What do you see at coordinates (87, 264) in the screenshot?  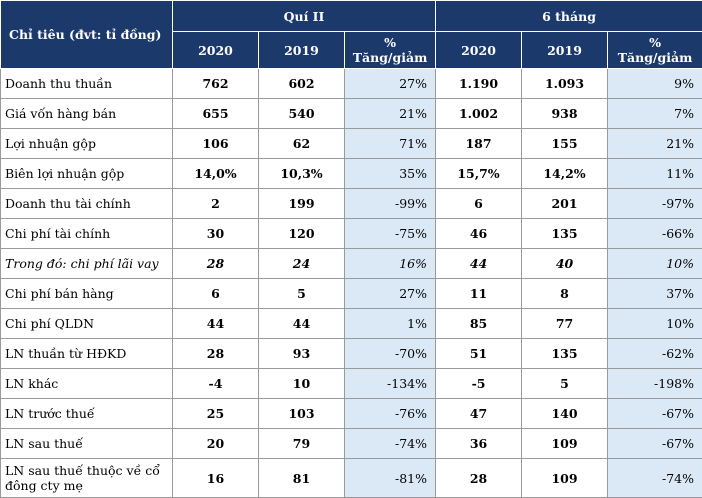 I see `row-label: Trong đó: chi phí lãi vay` at bounding box center [87, 264].